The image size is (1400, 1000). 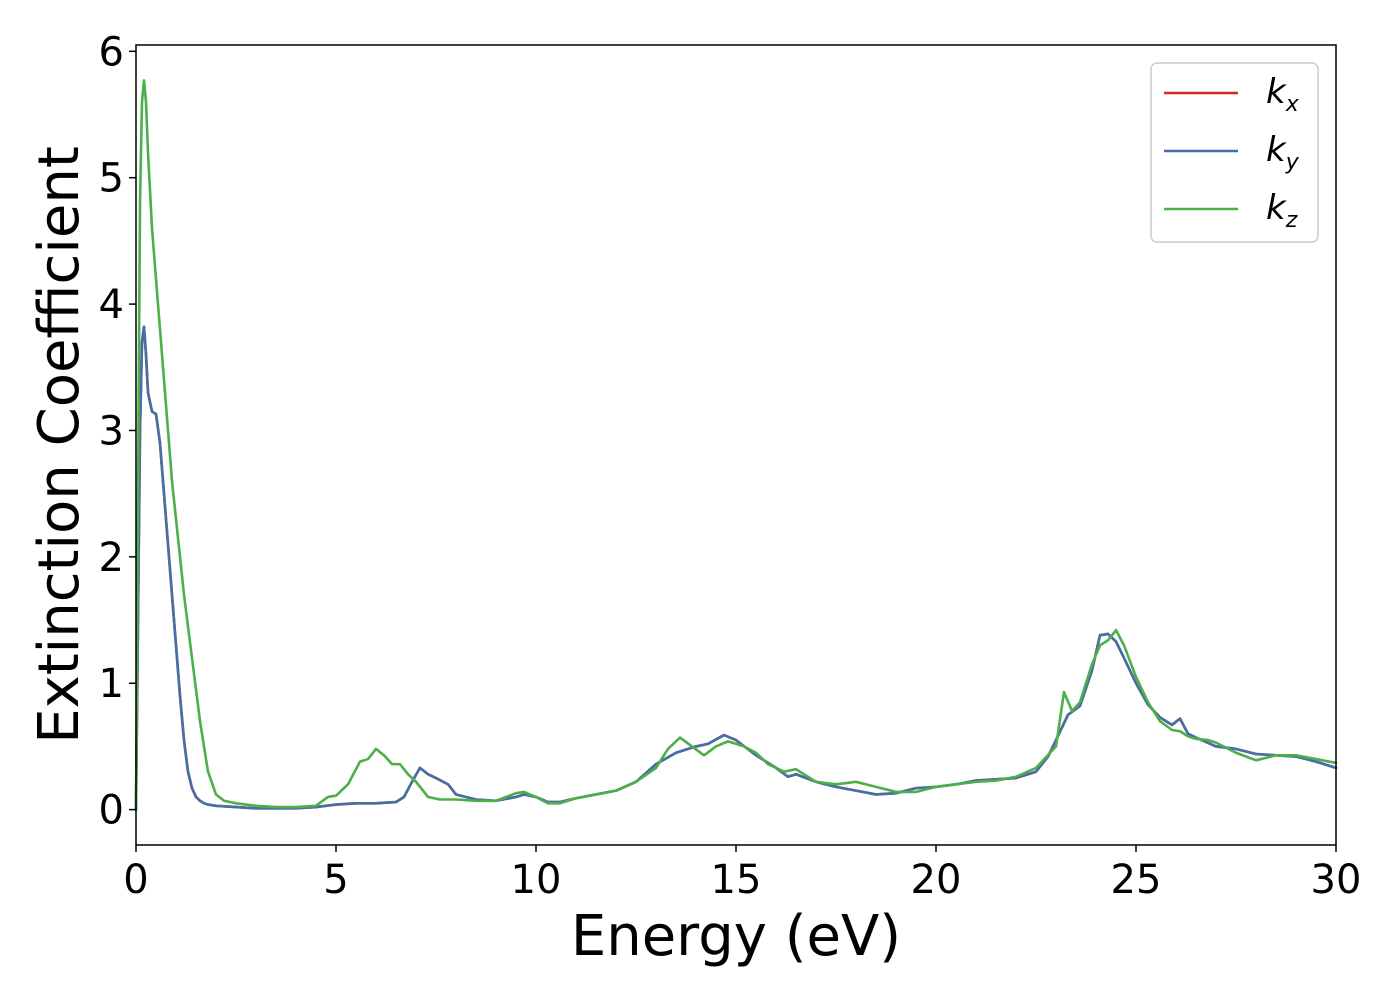 What do you see at coordinates (1282, 210) in the screenshot?
I see `legend-label-z: kz` at bounding box center [1282, 210].